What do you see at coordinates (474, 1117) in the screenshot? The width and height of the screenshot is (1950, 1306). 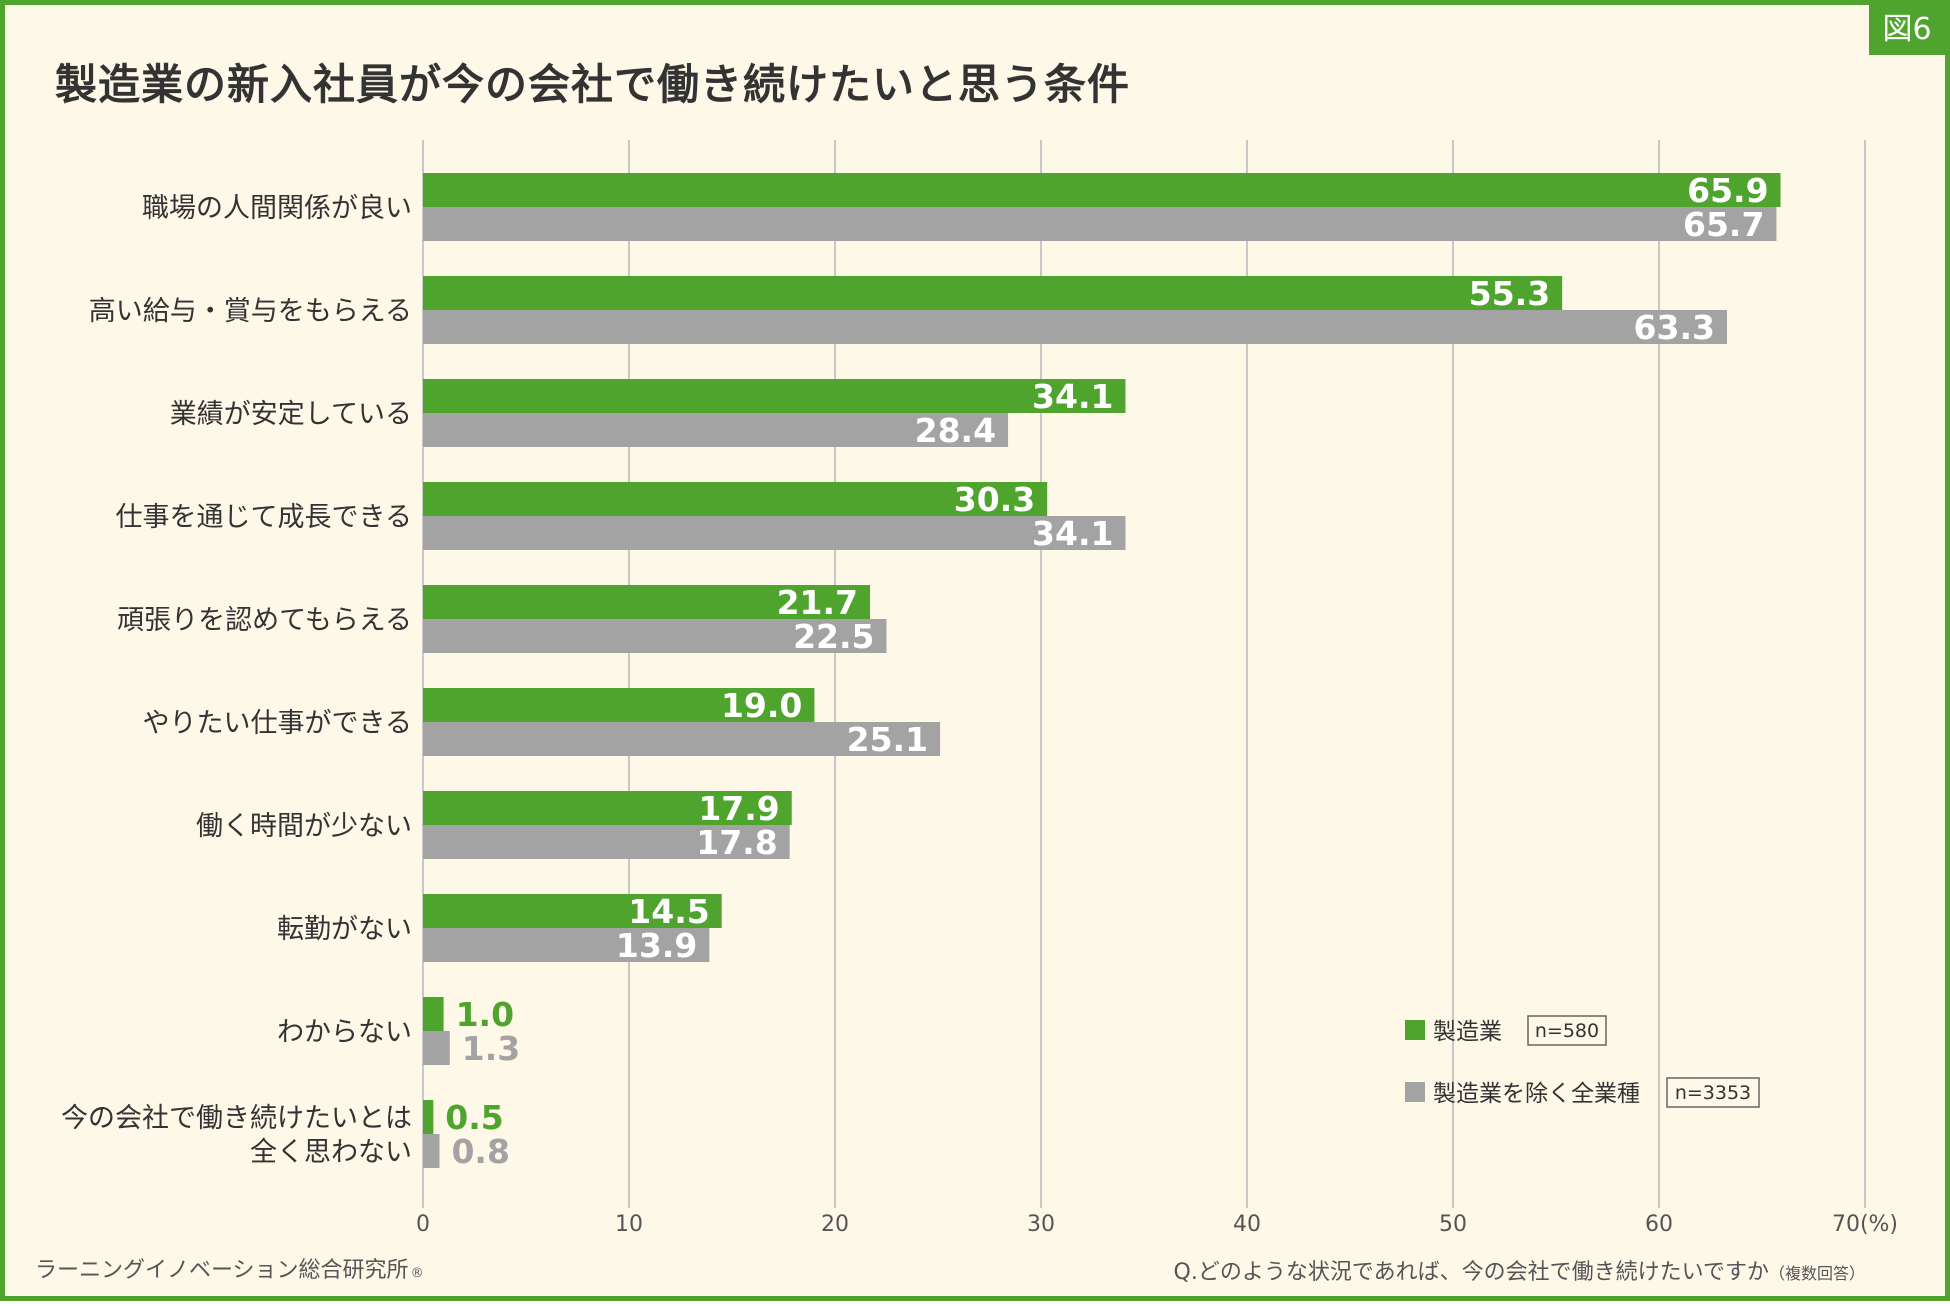 I see `value-label-manufacturing-10: 0.5` at bounding box center [474, 1117].